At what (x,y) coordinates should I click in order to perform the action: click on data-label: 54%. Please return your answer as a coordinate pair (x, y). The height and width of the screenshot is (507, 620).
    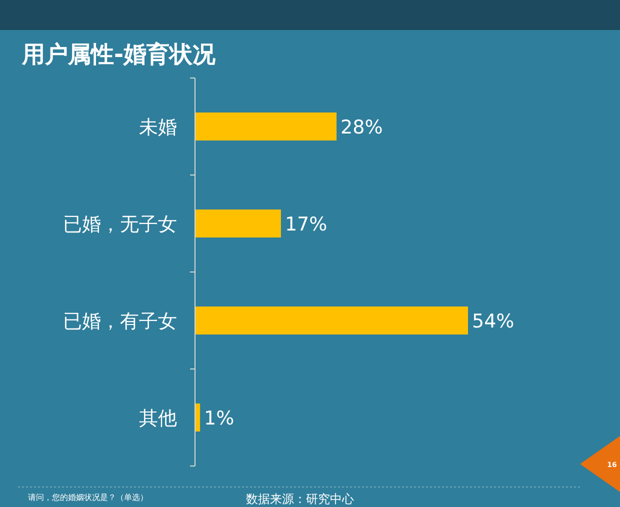
    Looking at the image, I should click on (493, 321).